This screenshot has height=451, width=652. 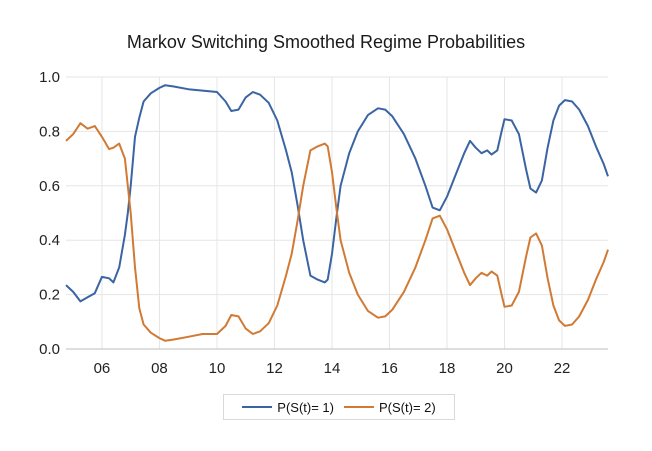 What do you see at coordinates (49, 213) in the screenshot?
I see `y-tick-labels: 0.0 0.2 0.4 0.6 0.8 1.0` at bounding box center [49, 213].